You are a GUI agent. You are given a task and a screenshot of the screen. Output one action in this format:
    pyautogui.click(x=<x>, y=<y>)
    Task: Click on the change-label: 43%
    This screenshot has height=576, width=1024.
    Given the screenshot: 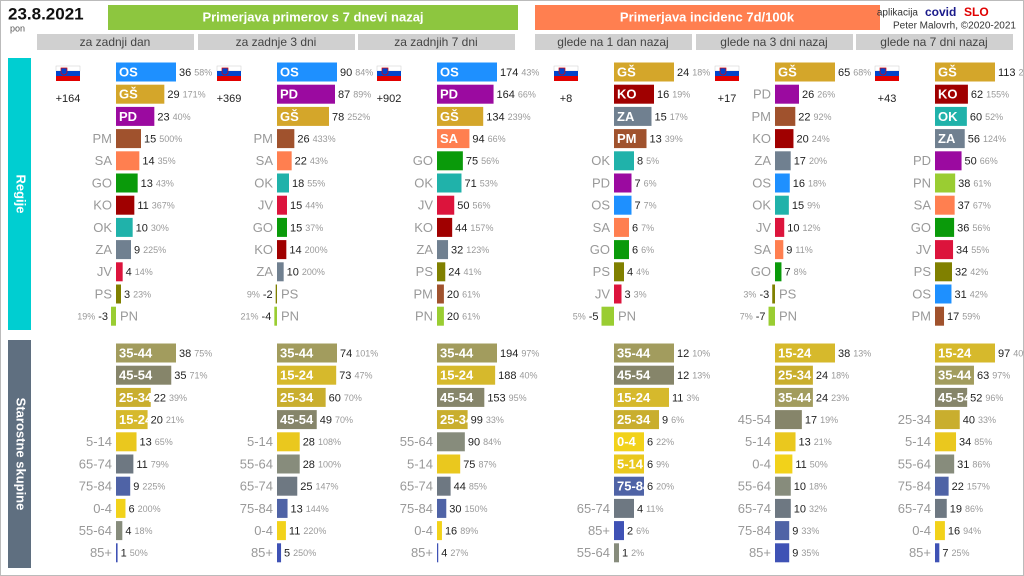 What is the action you would take?
    pyautogui.click(x=319, y=161)
    